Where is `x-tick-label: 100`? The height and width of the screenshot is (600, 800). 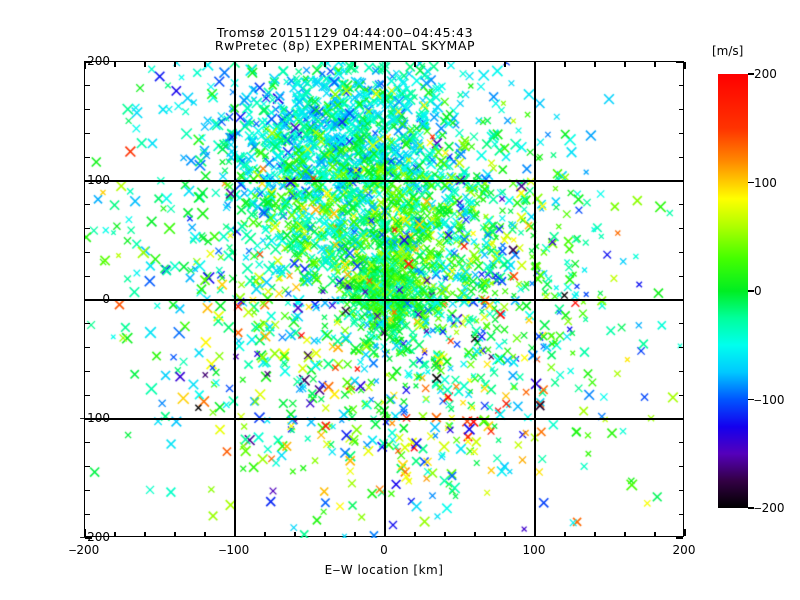 x-tick-label: 100 is located at coordinates (534, 550).